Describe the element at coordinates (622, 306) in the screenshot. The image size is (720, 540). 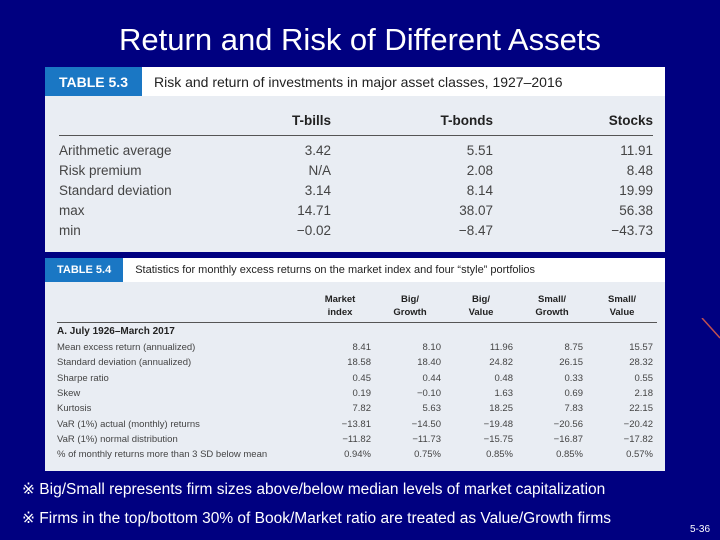
I see `column-header: Small/Value` at that location.